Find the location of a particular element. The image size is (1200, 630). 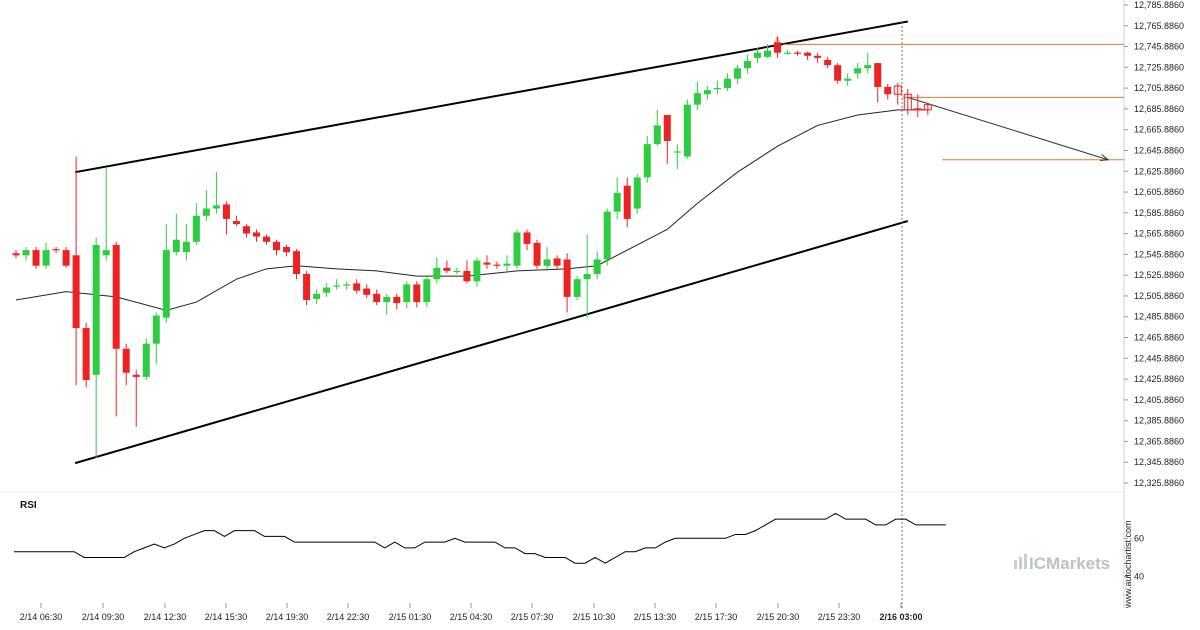

y-tick-label: 12,545.8860 is located at coordinates (1159, 254).